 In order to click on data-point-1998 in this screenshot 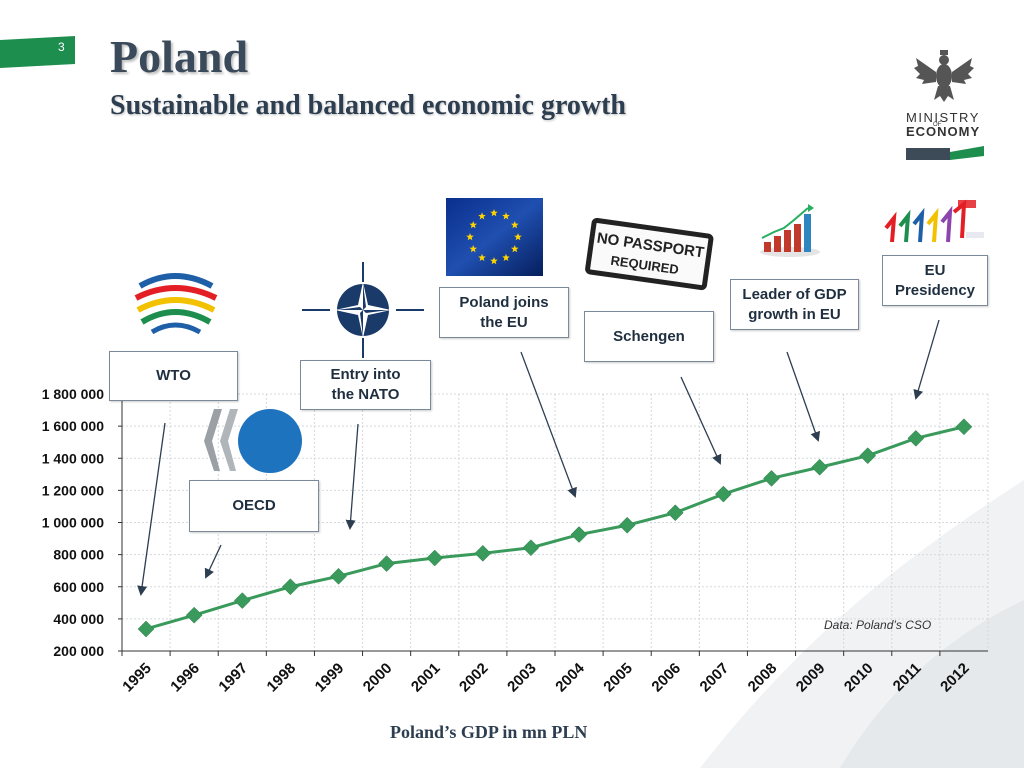, I will do `click(290, 587)`.